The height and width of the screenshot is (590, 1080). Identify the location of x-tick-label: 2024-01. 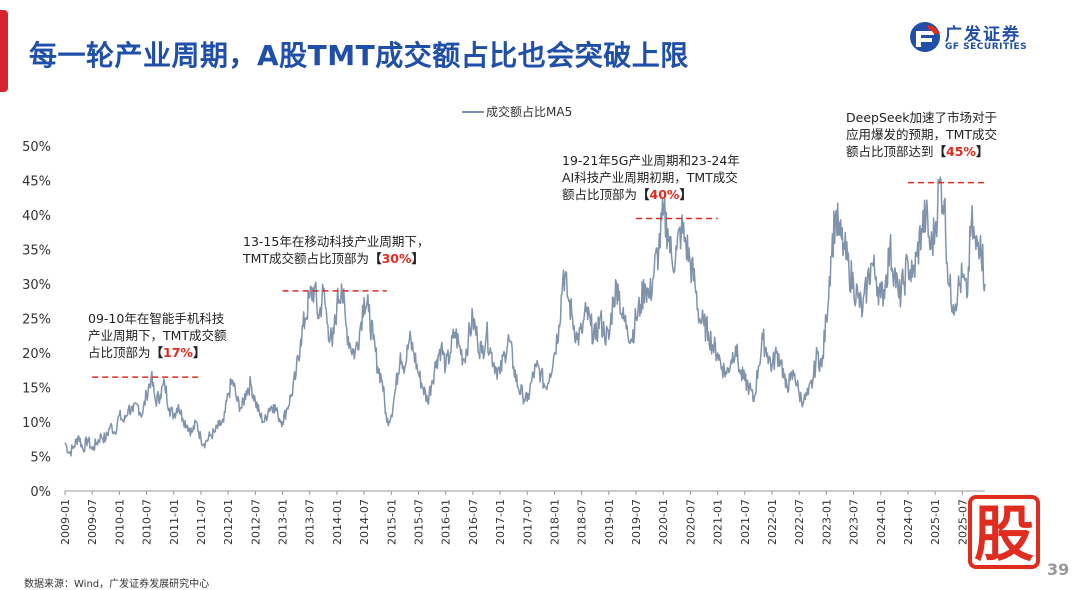
(881, 522).